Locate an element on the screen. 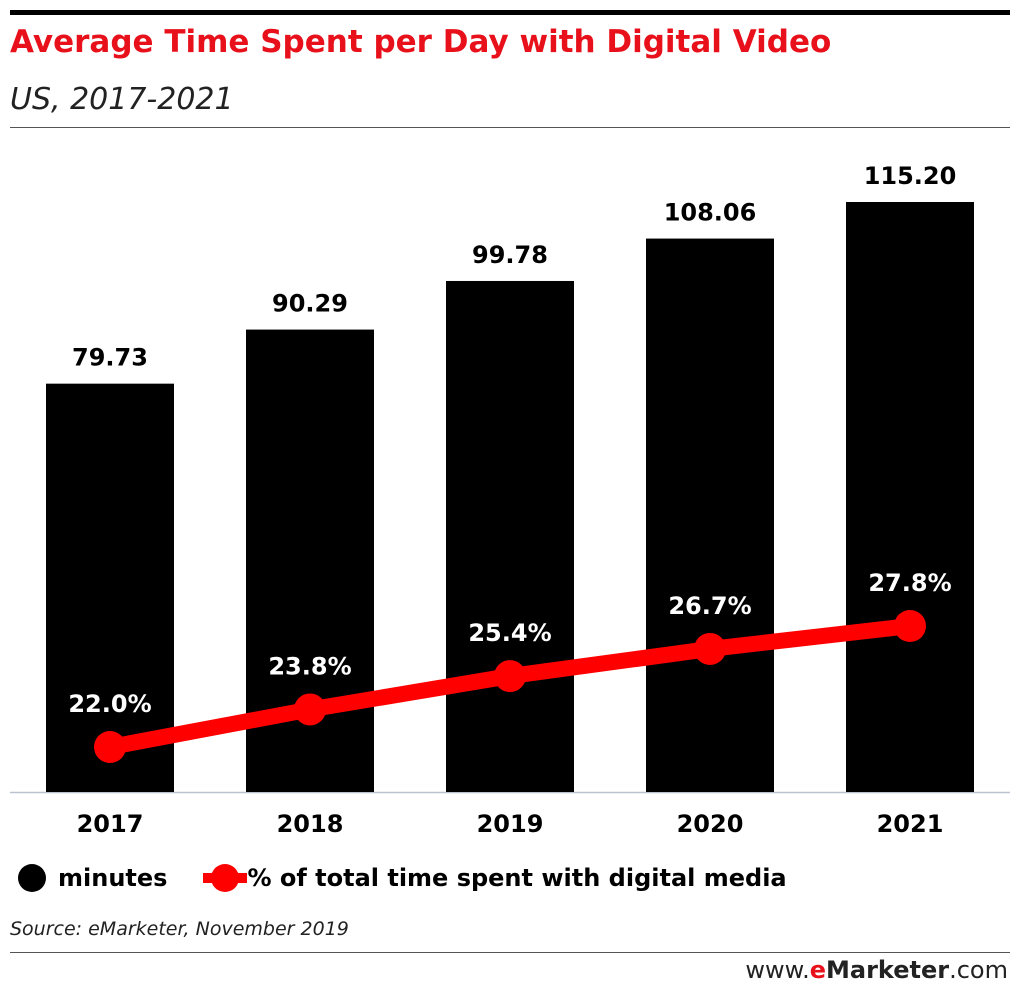 The width and height of the screenshot is (1020, 990). bar-label-2018: 90.29 is located at coordinates (310, 304).